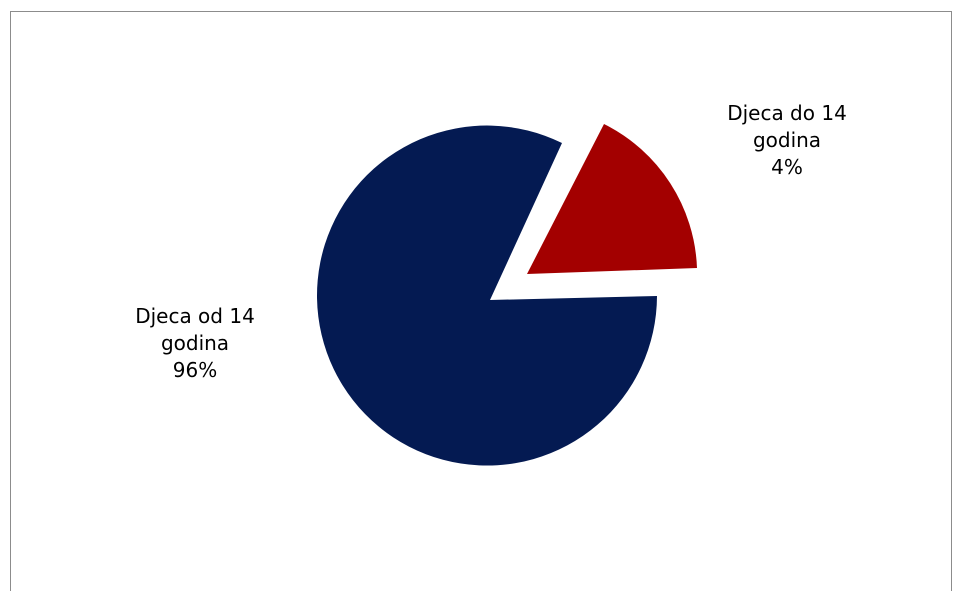 This screenshot has width=953, height=591. I want to click on slice-label-line1: Djeca od 14, so click(195, 316).